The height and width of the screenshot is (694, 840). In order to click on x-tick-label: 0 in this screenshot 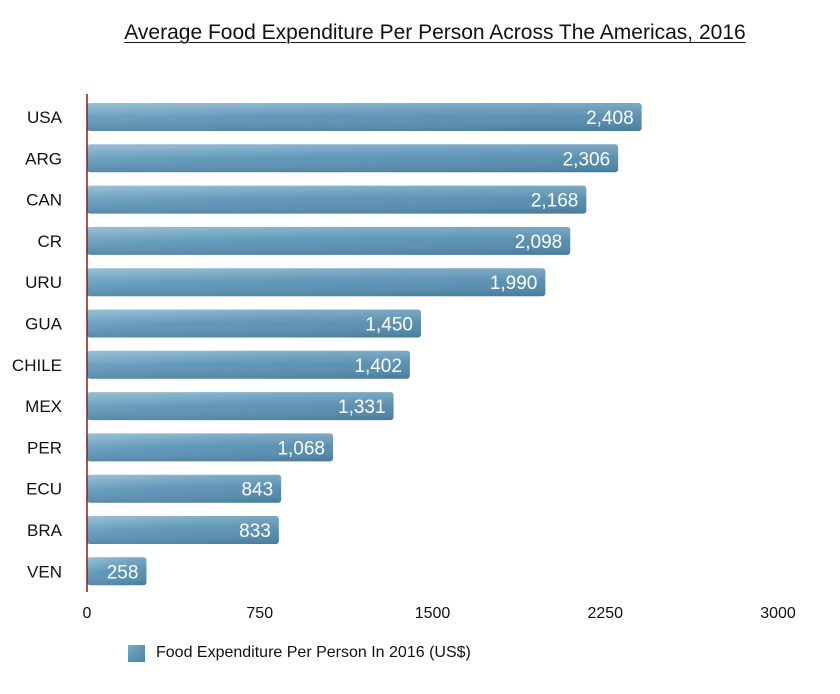, I will do `click(87, 613)`.